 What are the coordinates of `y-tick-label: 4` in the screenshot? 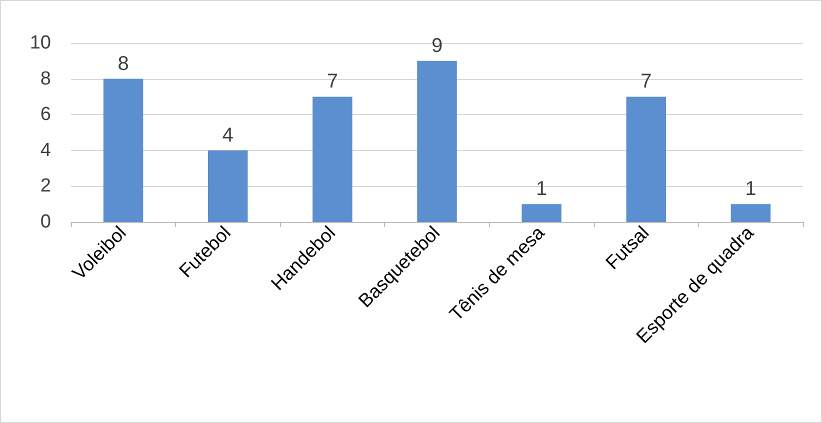 It's located at (46, 150).